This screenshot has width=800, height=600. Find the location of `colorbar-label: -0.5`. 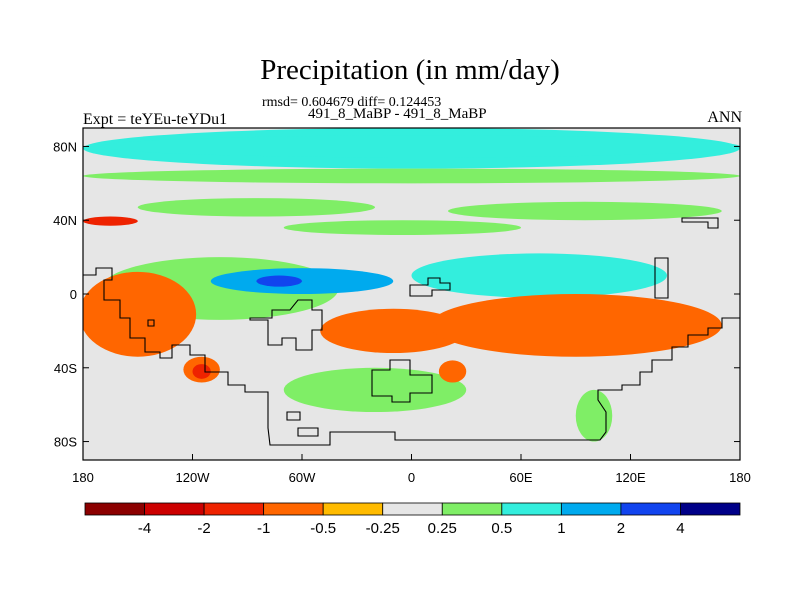

colorbar-label: -0.5 is located at coordinates (323, 528).